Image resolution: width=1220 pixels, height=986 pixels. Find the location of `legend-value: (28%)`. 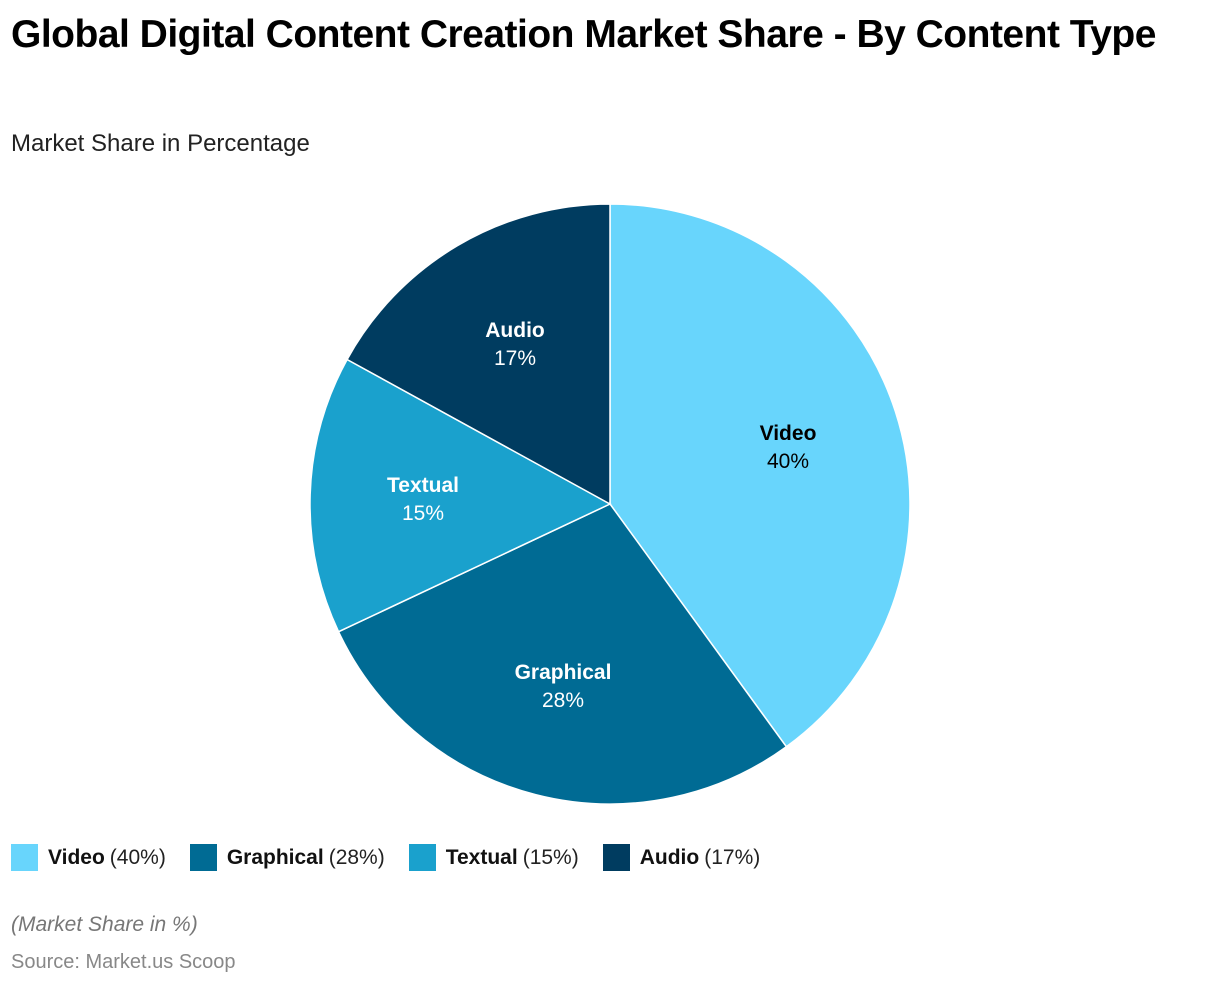

legend-value: (28%) is located at coordinates (356, 857).